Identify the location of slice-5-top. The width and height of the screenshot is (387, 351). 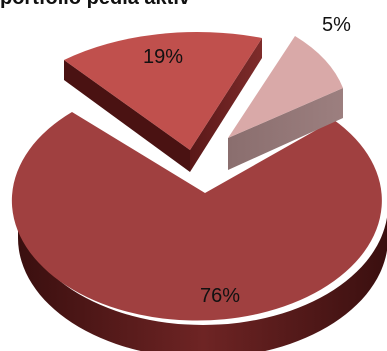
(285, 87).